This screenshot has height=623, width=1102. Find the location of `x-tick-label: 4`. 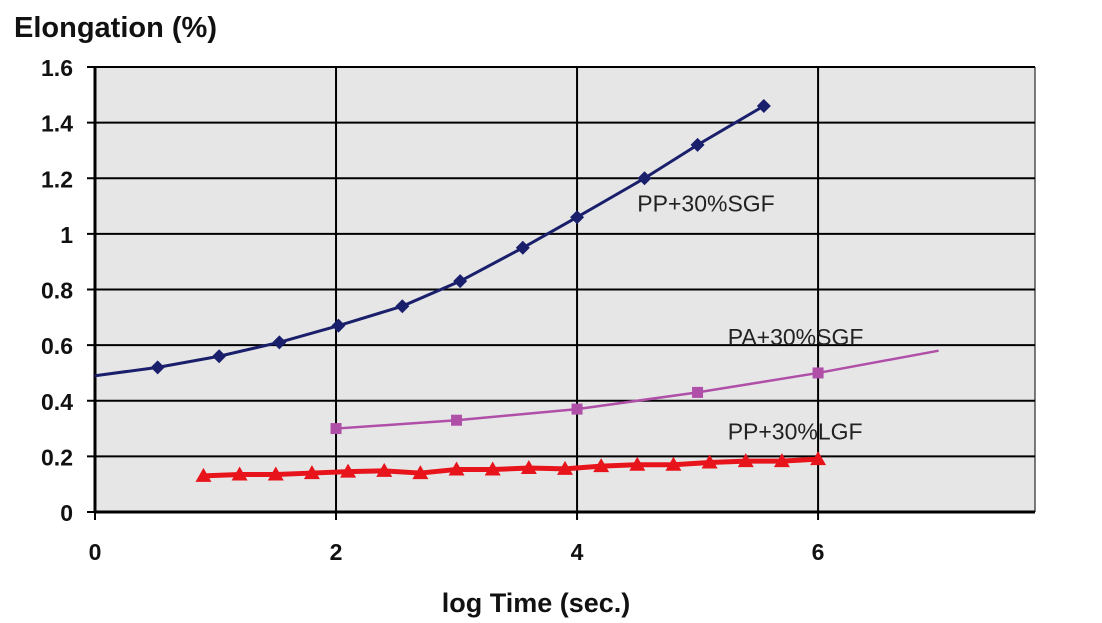

x-tick-label: 4 is located at coordinates (577, 552).